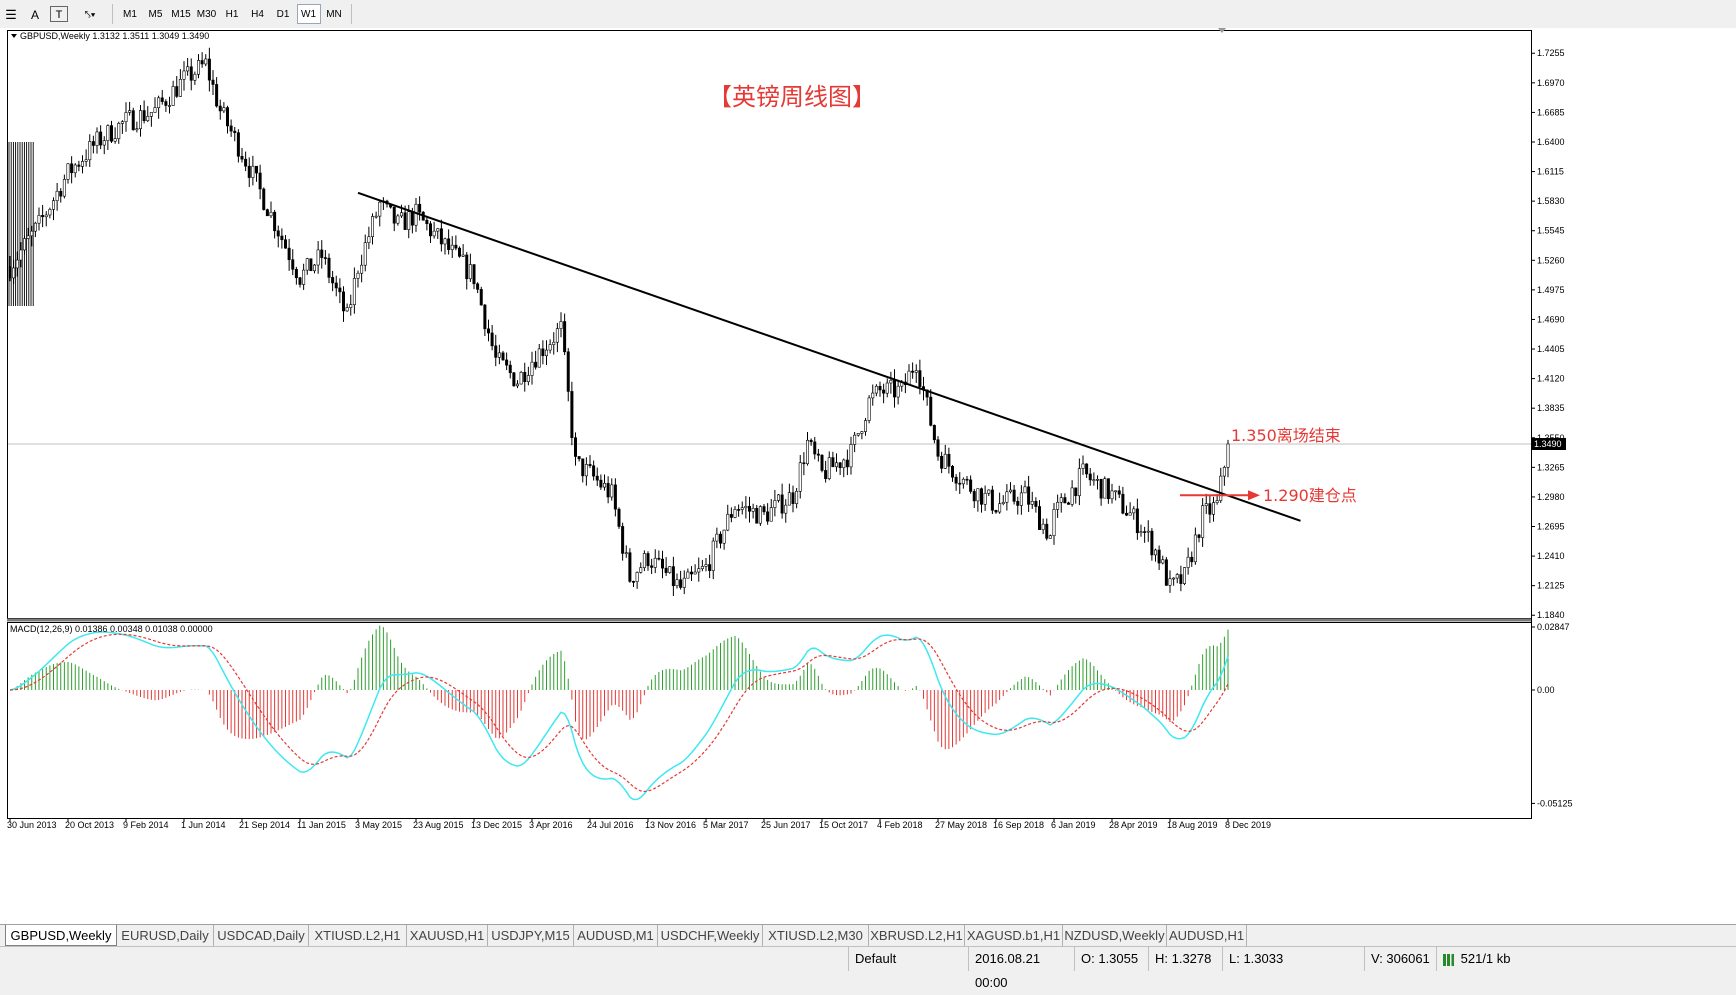 This screenshot has width=1736, height=995. Describe the element at coordinates (1222, 30) in the screenshot. I see `shift-marker-icon` at that location.